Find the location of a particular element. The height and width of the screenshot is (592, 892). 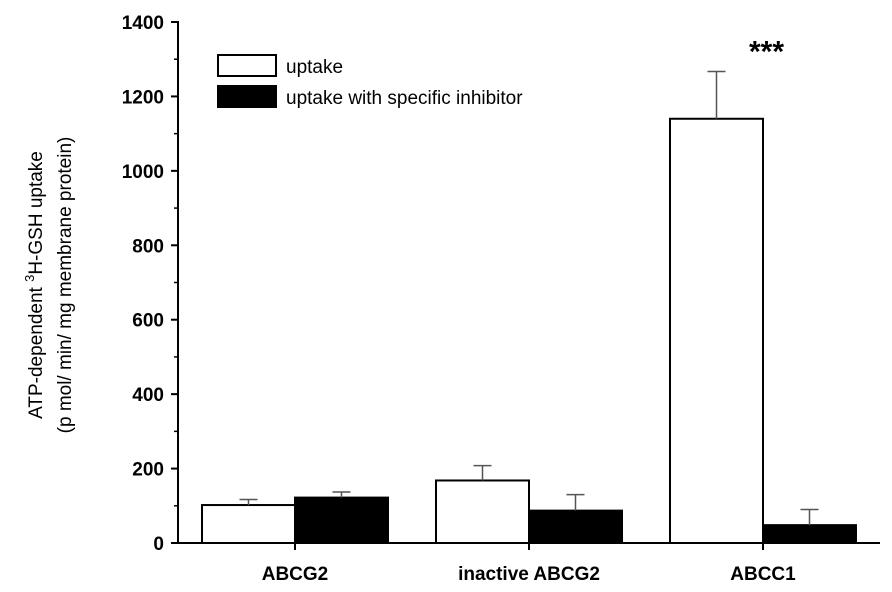

annotations: *** is located at coordinates (766, 51).